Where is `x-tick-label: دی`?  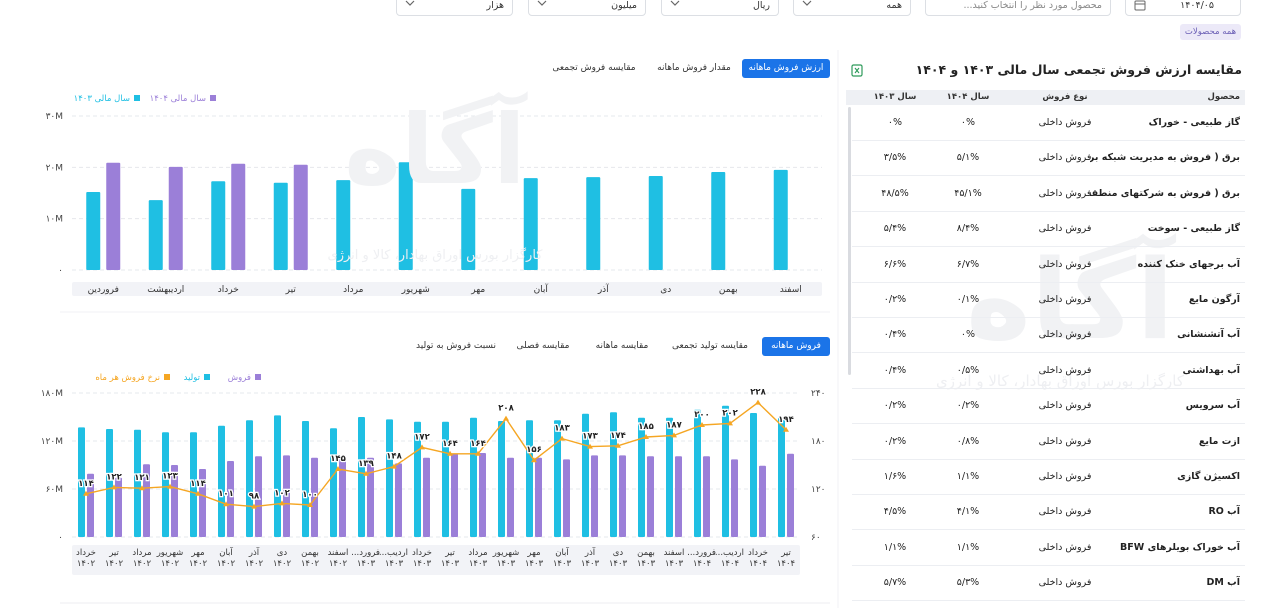
x-tick-label: دی is located at coordinates (665, 290).